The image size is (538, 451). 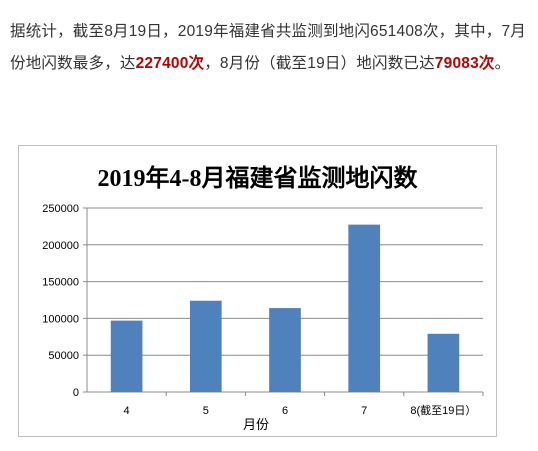 I want to click on x-tick-label: 4, so click(x=127, y=411).